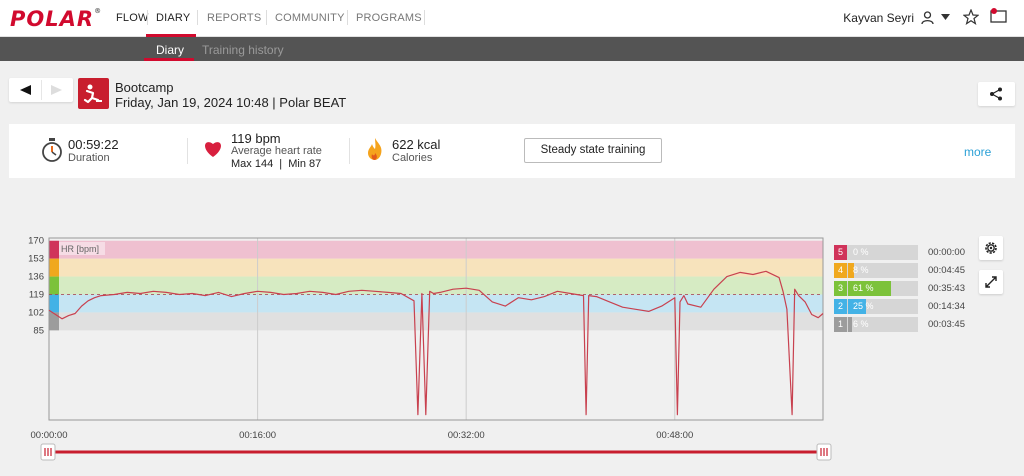 The height and width of the screenshot is (476, 1024). What do you see at coordinates (38, 330) in the screenshot?
I see `y-tick-label: 85` at bounding box center [38, 330].